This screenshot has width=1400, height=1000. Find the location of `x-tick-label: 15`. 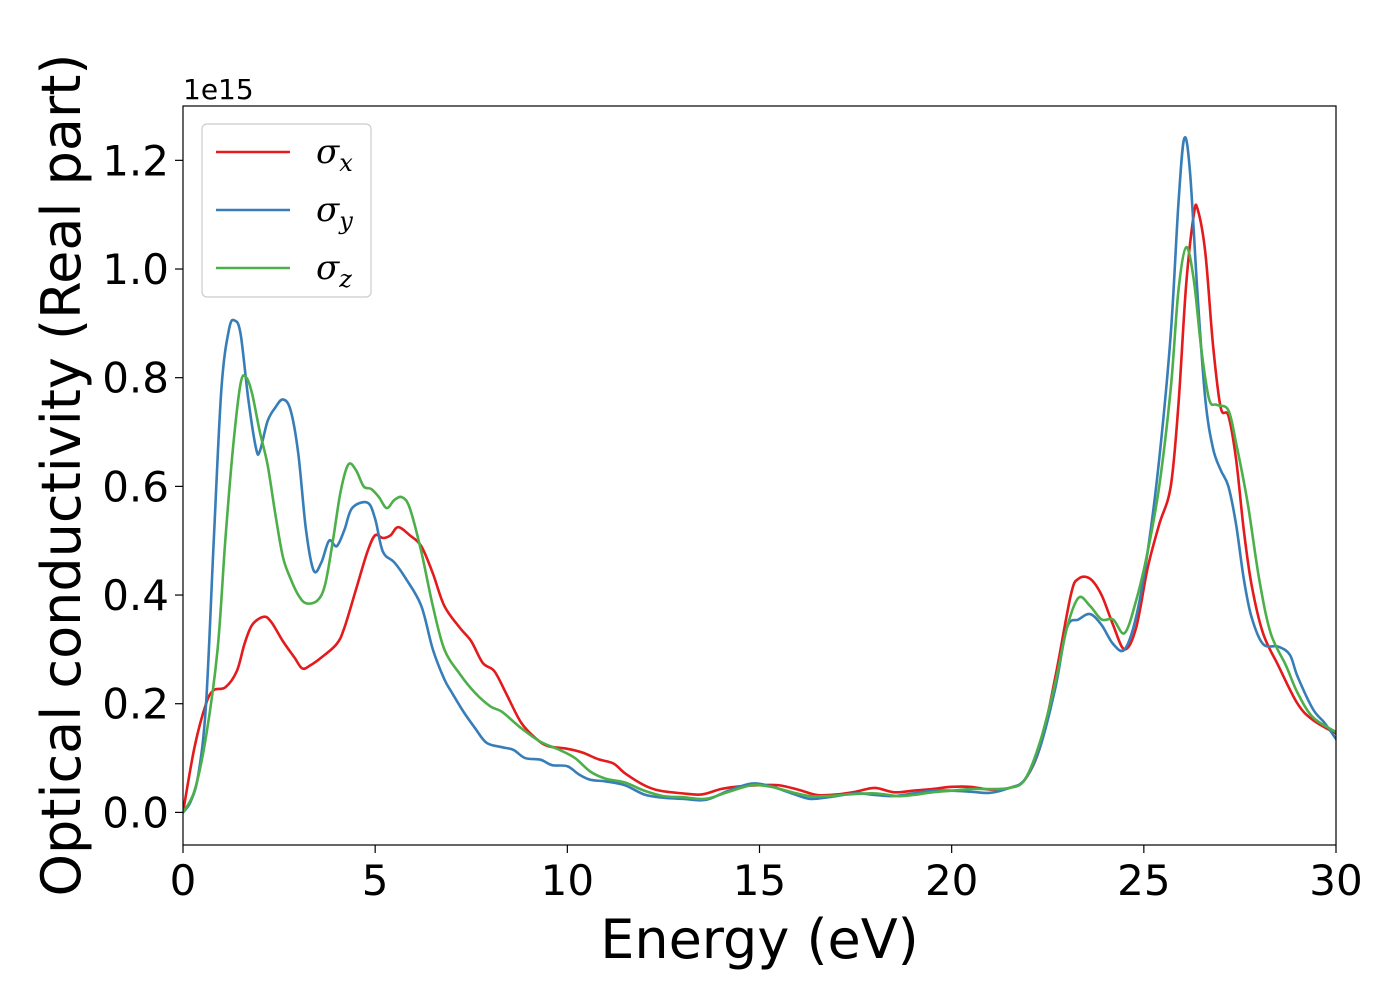

x-tick-label: 15 is located at coordinates (759, 880).